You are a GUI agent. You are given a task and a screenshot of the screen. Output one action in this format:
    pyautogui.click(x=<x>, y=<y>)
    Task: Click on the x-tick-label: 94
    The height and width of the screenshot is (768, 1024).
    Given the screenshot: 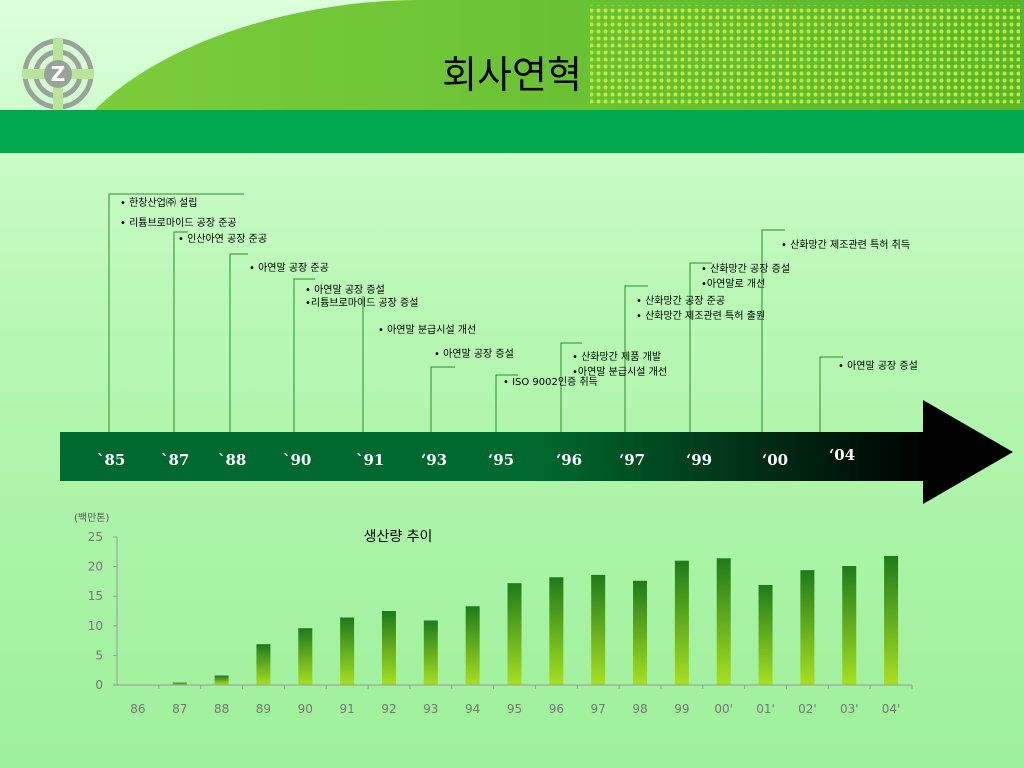 What is the action you would take?
    pyautogui.click(x=472, y=709)
    